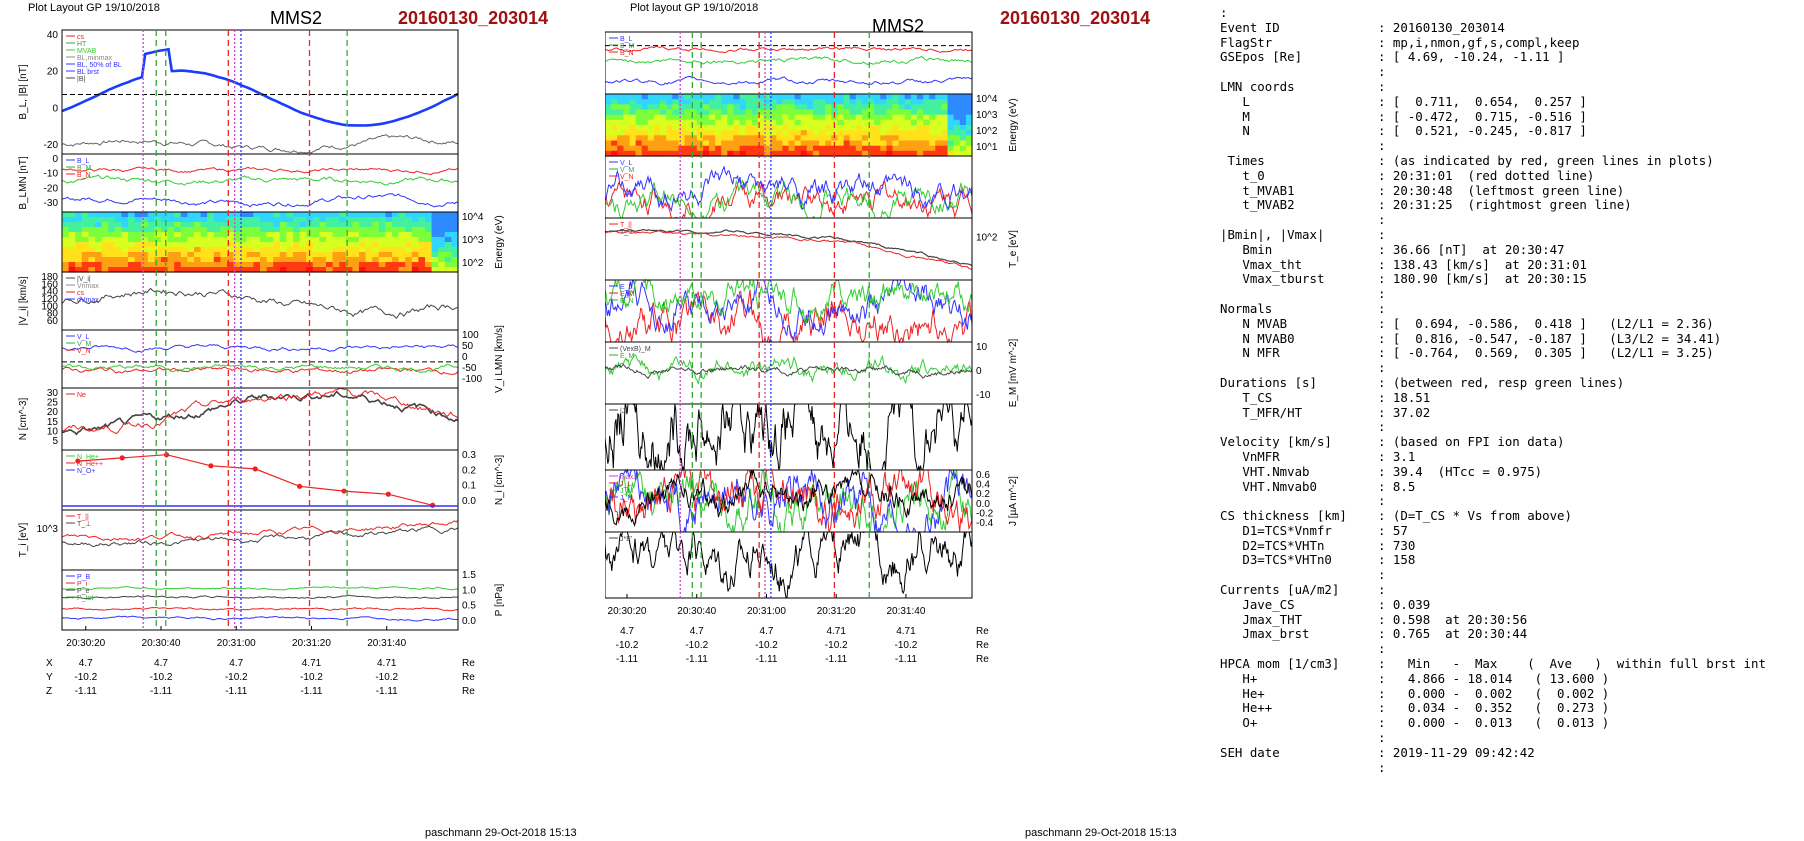 This screenshot has height=841, width=1804. Describe the element at coordinates (468, 677) in the screenshot. I see `ephem-unit: Re` at that location.